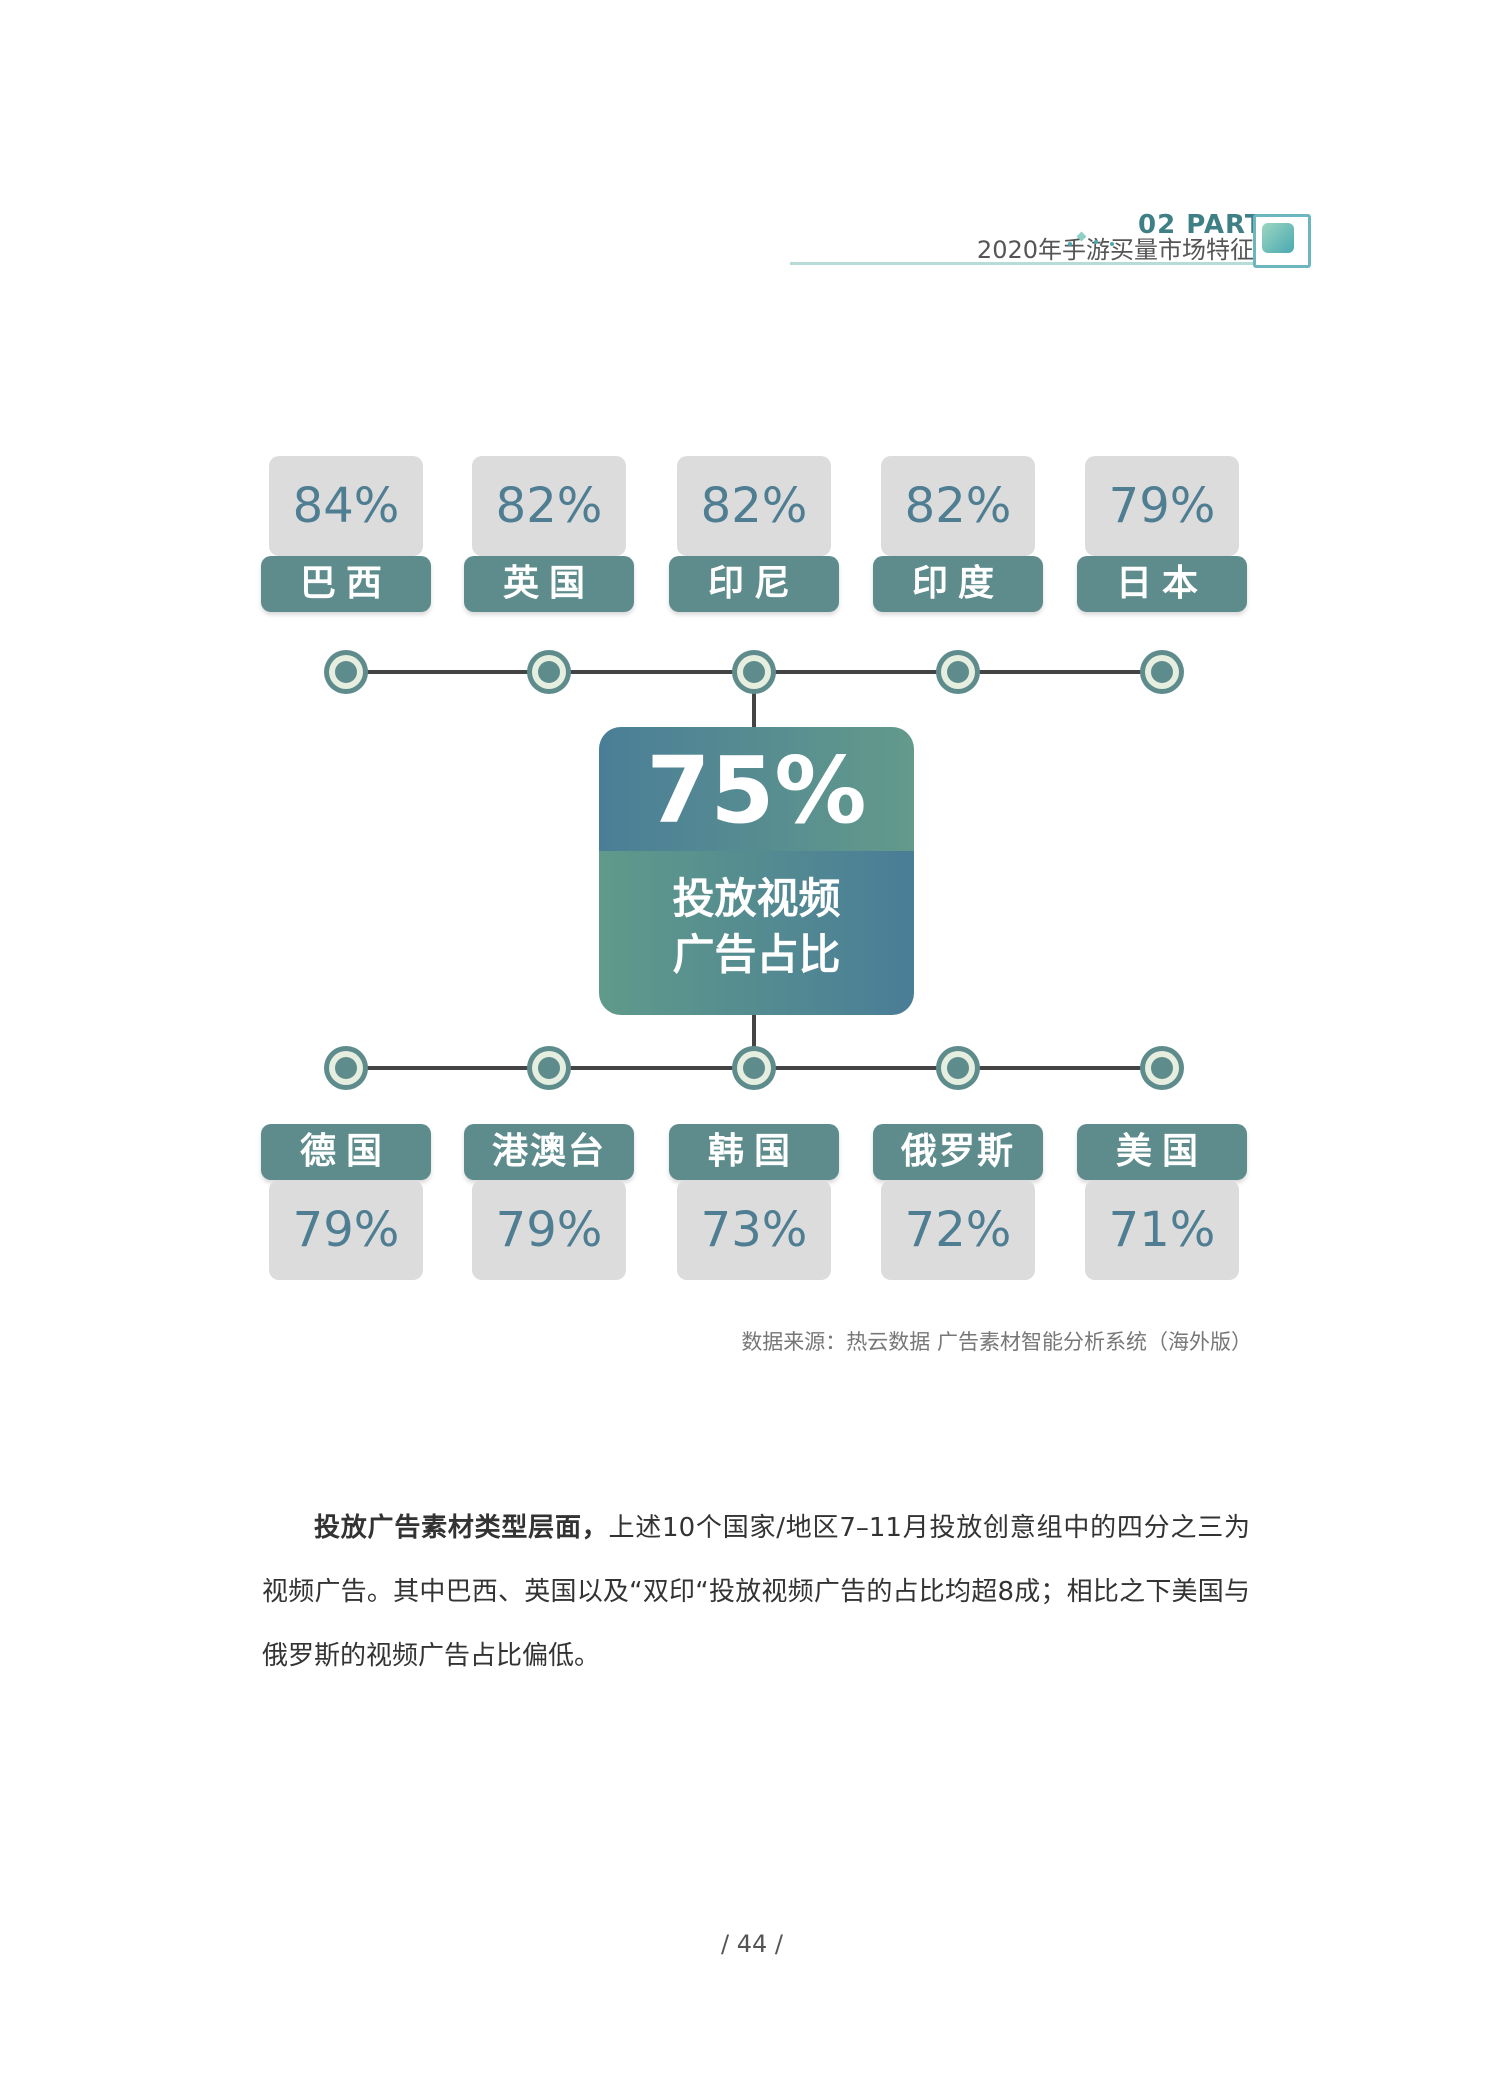 The height and width of the screenshot is (2095, 1504). What do you see at coordinates (1115, 250) in the screenshot?
I see `header-title: 2020年手游买量市场特征` at bounding box center [1115, 250].